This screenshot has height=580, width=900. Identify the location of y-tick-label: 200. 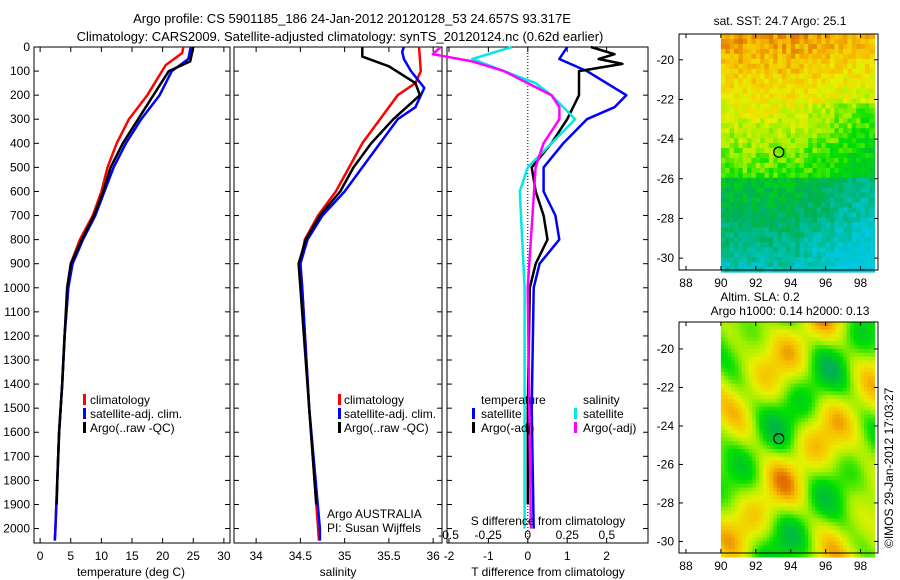
(20, 95).